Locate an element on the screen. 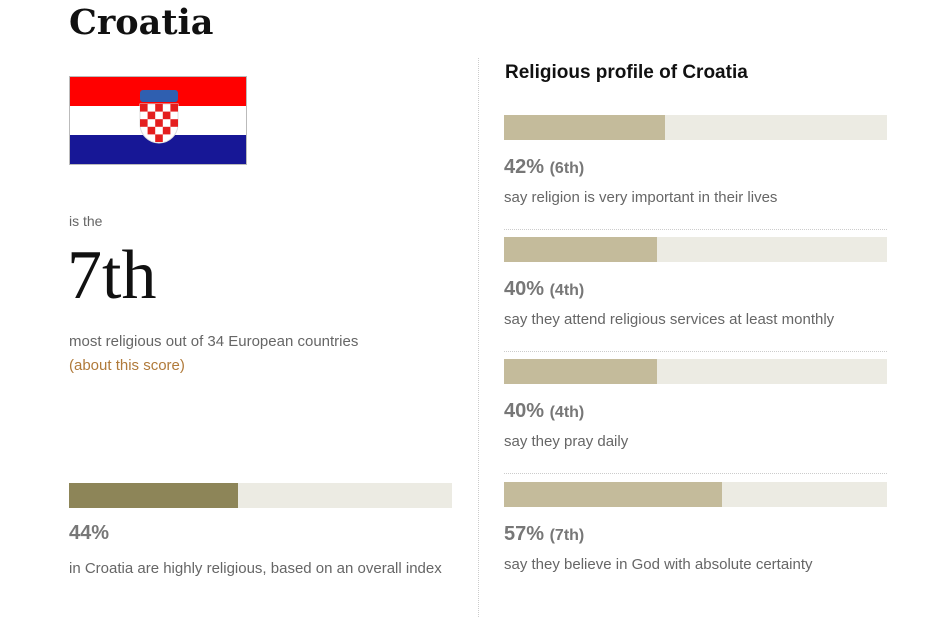 Image resolution: width=940 pixels, height=617 pixels. page-title: Croatia is located at coordinates (141, 22).